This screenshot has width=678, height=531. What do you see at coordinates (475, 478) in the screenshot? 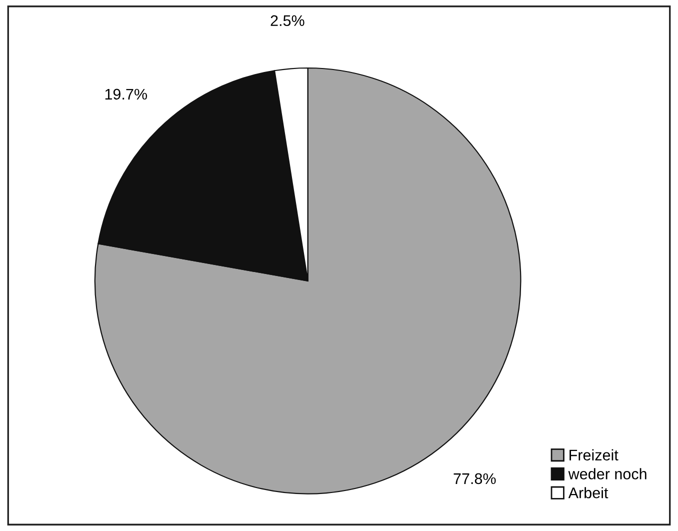
I see `data-label: 77.8%` at bounding box center [475, 478].